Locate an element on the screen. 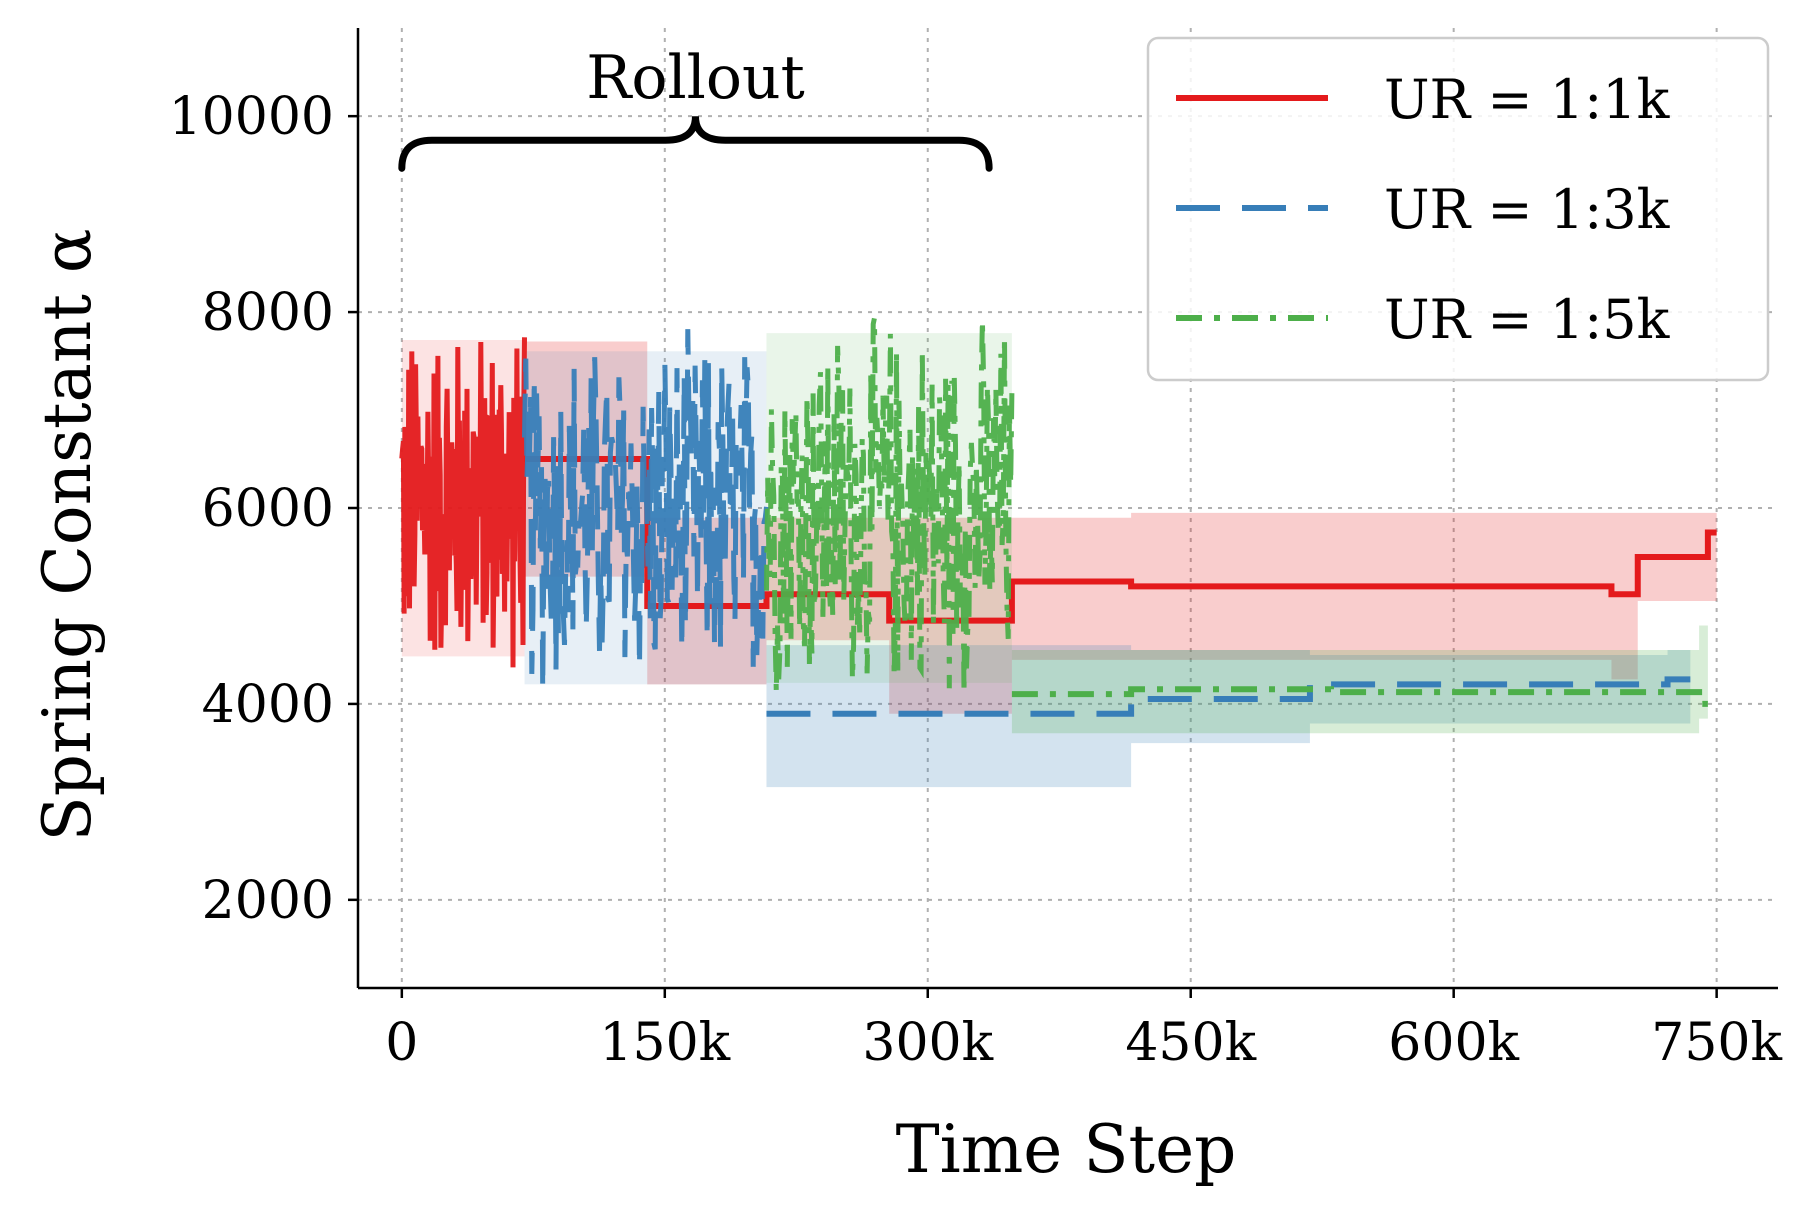 The width and height of the screenshot is (1819, 1218). legend-label-3: UR = 1:5k is located at coordinates (1527, 319).